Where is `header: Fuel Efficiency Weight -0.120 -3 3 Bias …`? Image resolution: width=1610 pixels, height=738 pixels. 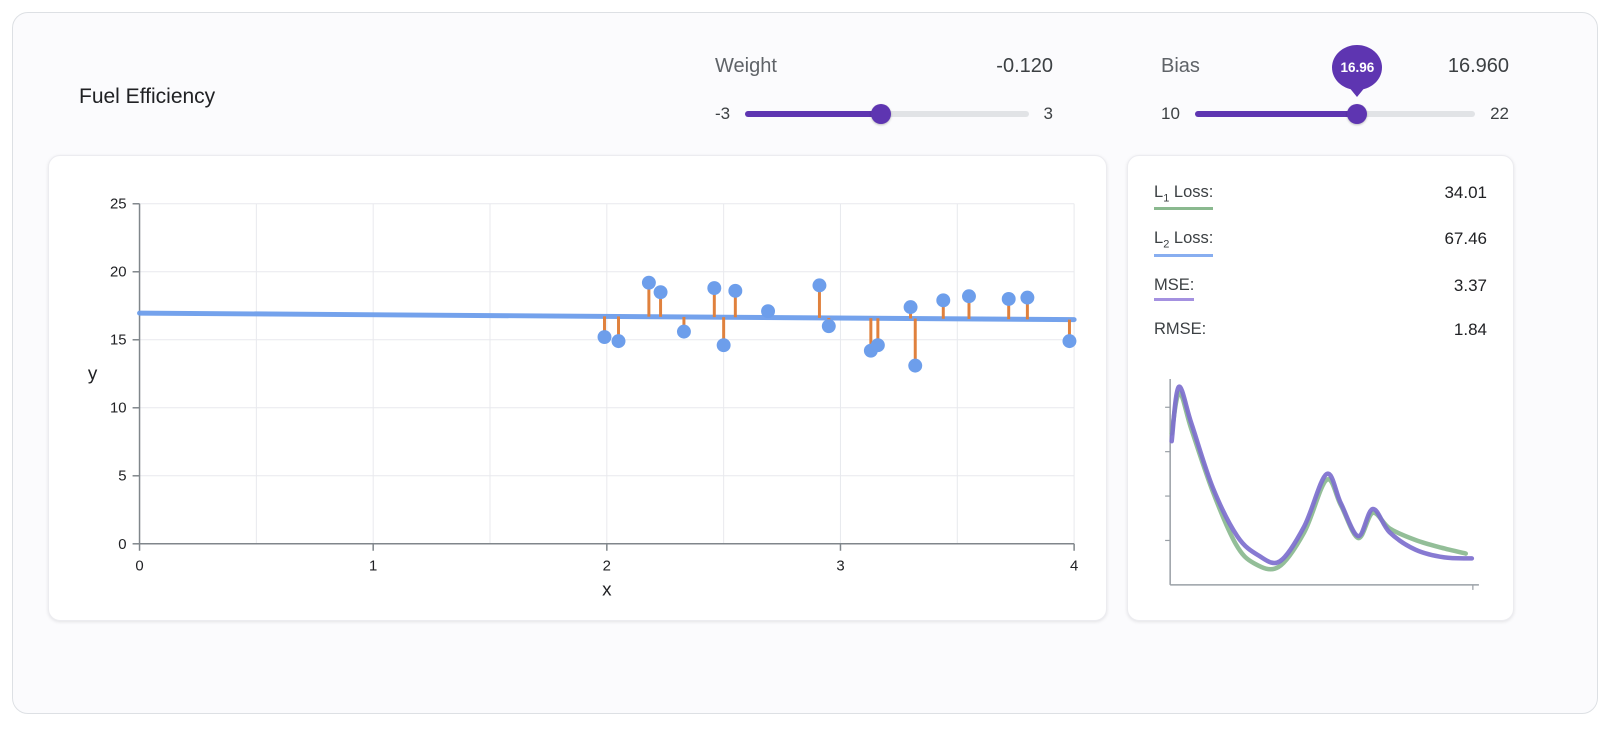 header: Fuel Efficiency Weight -0.120 -3 3 Bias … is located at coordinates (805, 68).